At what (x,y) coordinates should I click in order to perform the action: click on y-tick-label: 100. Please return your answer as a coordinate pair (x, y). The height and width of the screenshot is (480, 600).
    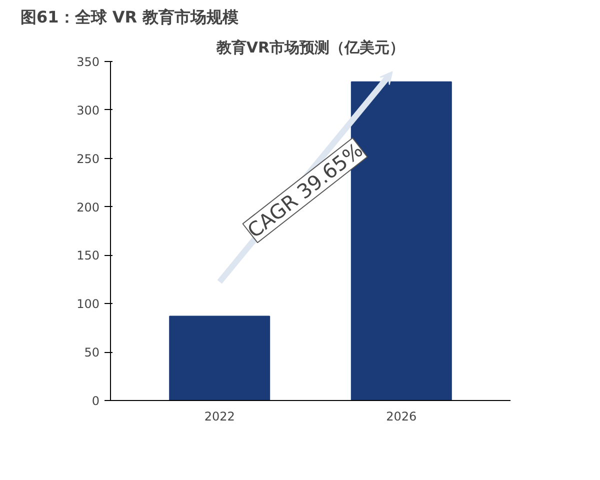
    Looking at the image, I should click on (88, 304).